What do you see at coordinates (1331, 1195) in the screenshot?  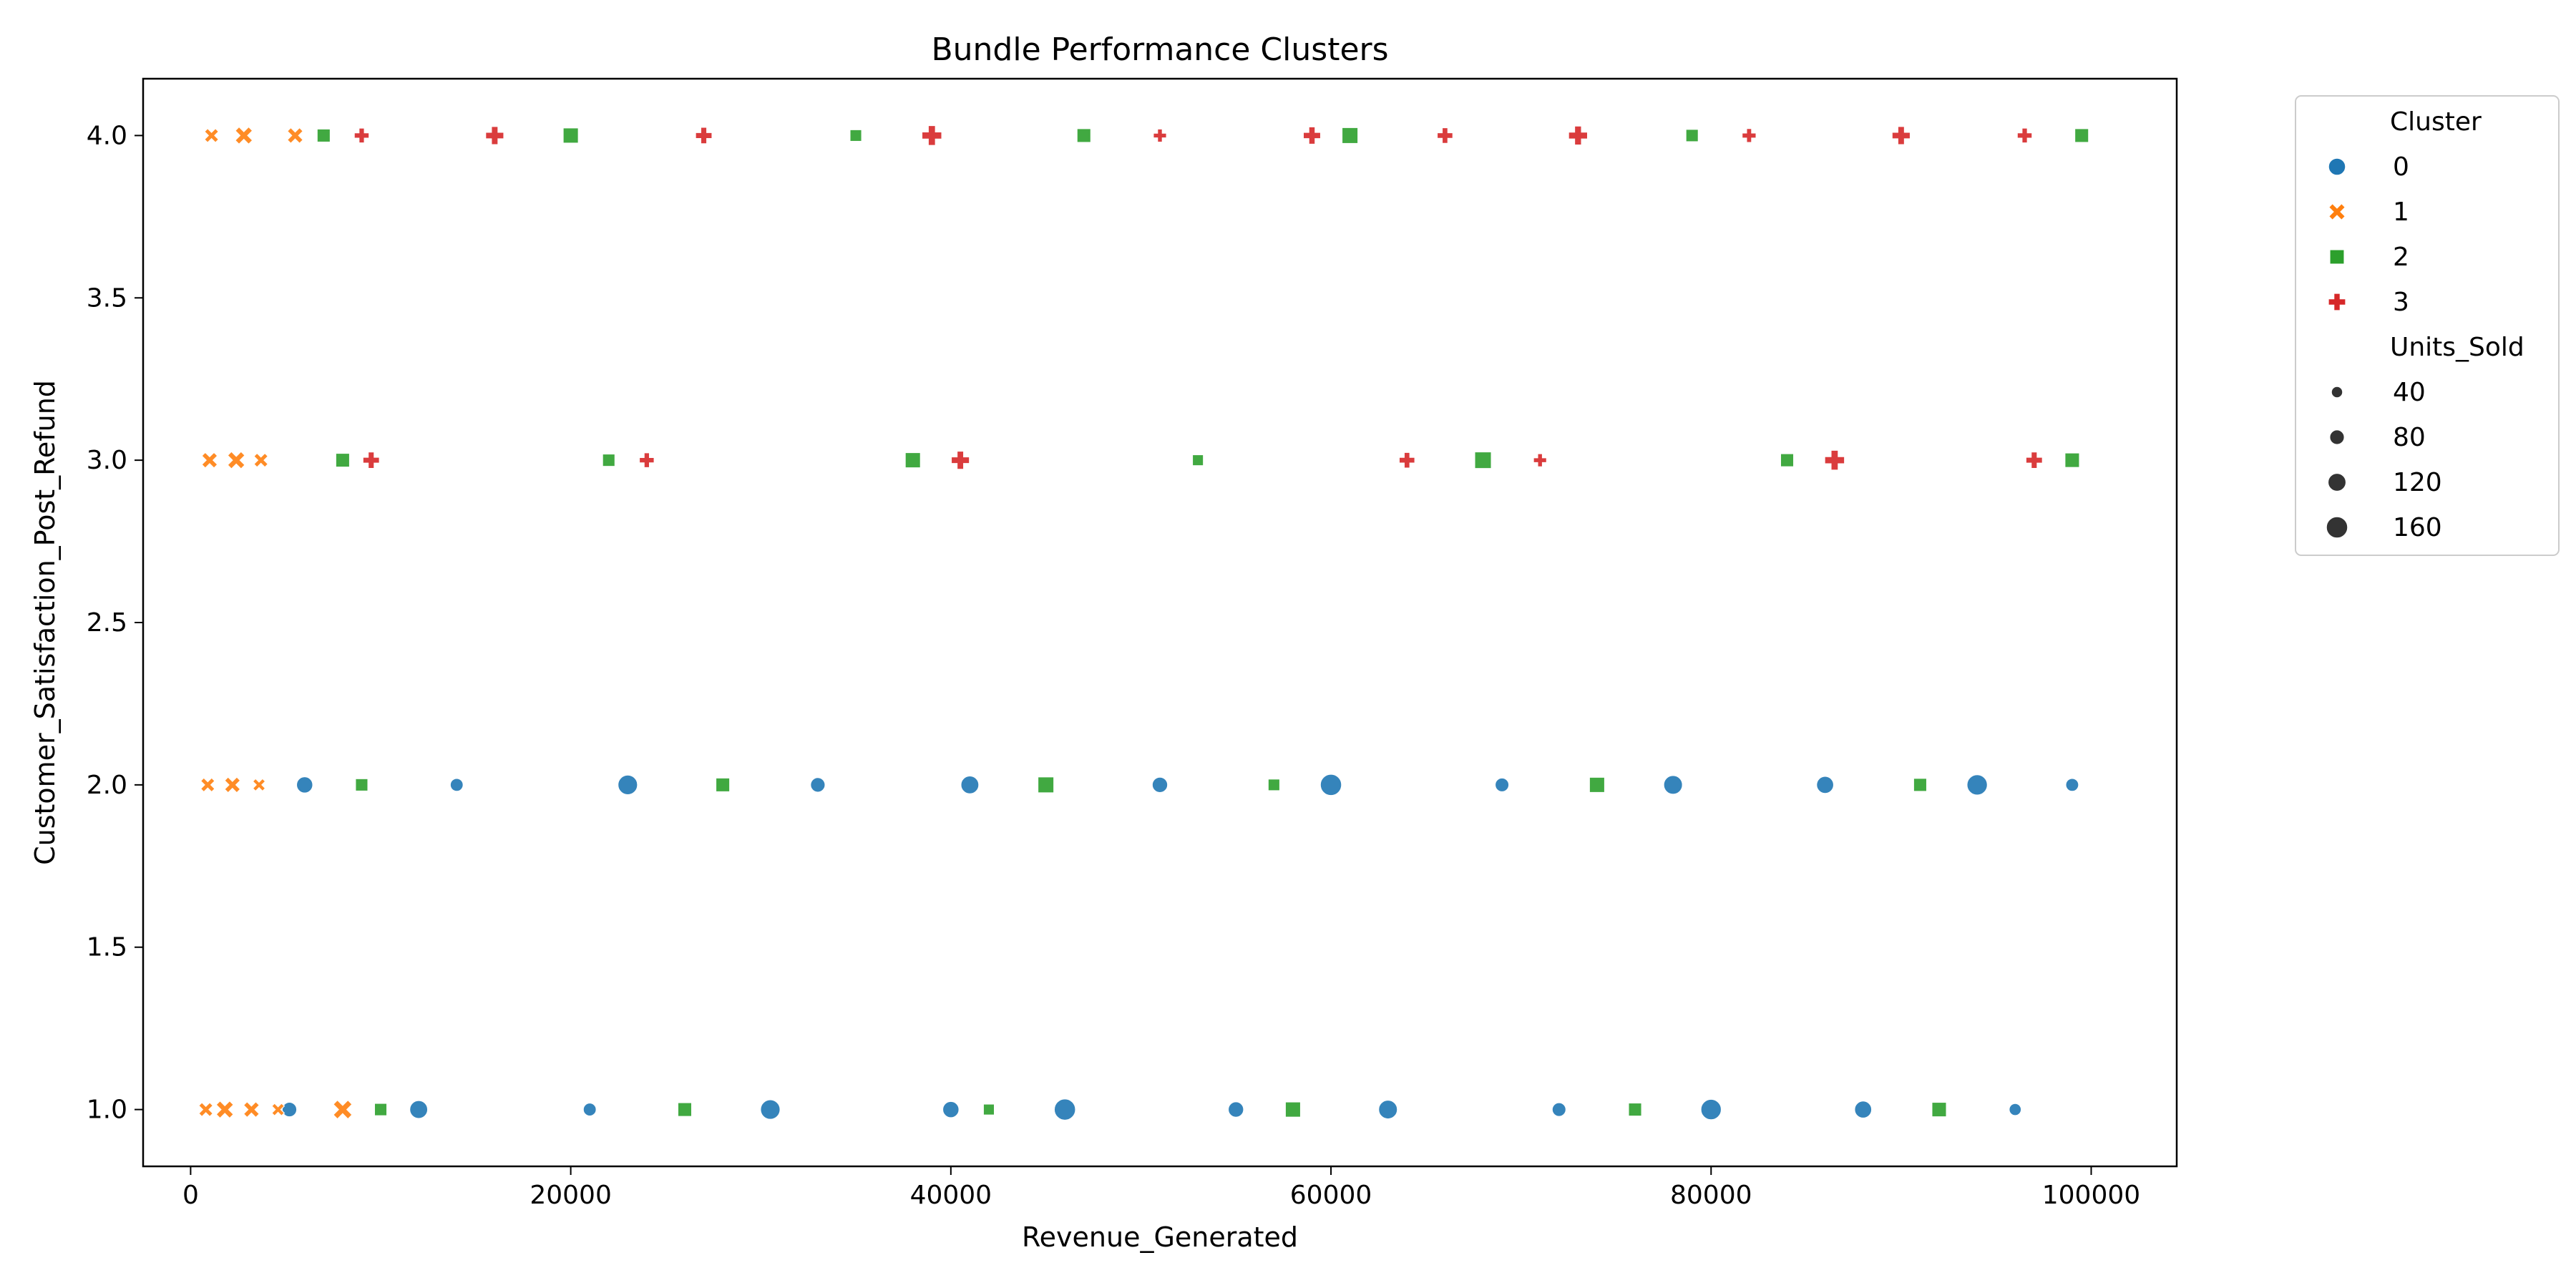 I see `x-tick-label: 60000` at bounding box center [1331, 1195].